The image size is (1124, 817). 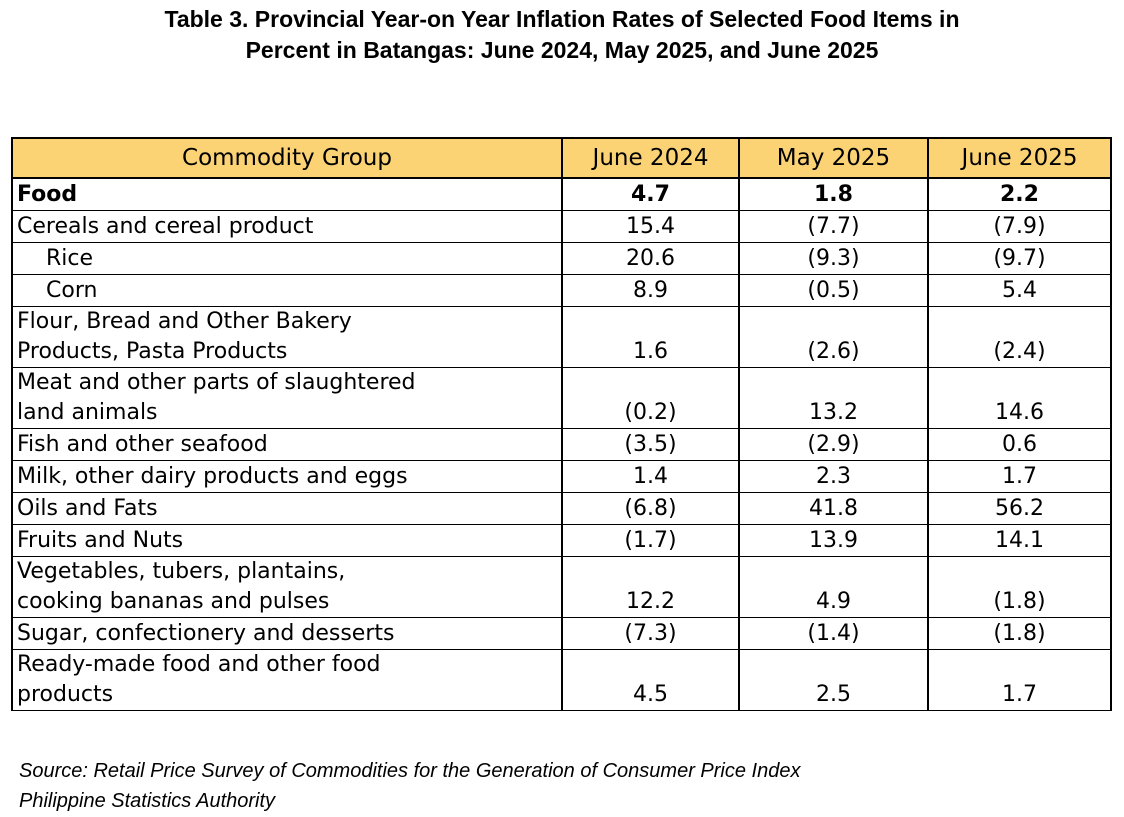 I want to click on commodity-name: products, so click(x=65, y=694).